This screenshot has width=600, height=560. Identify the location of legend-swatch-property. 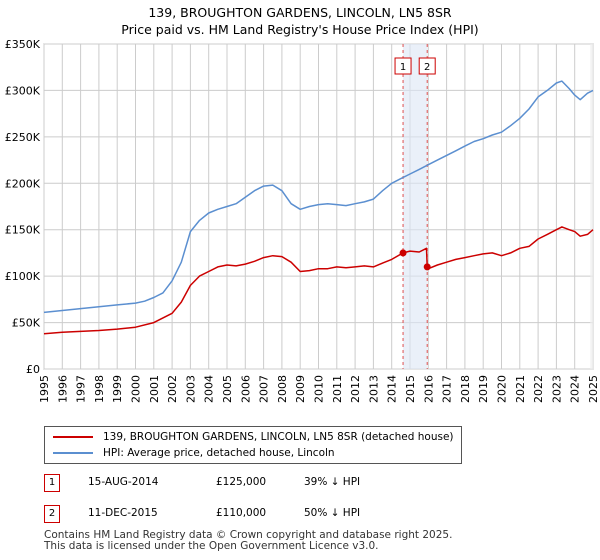
(73, 437).